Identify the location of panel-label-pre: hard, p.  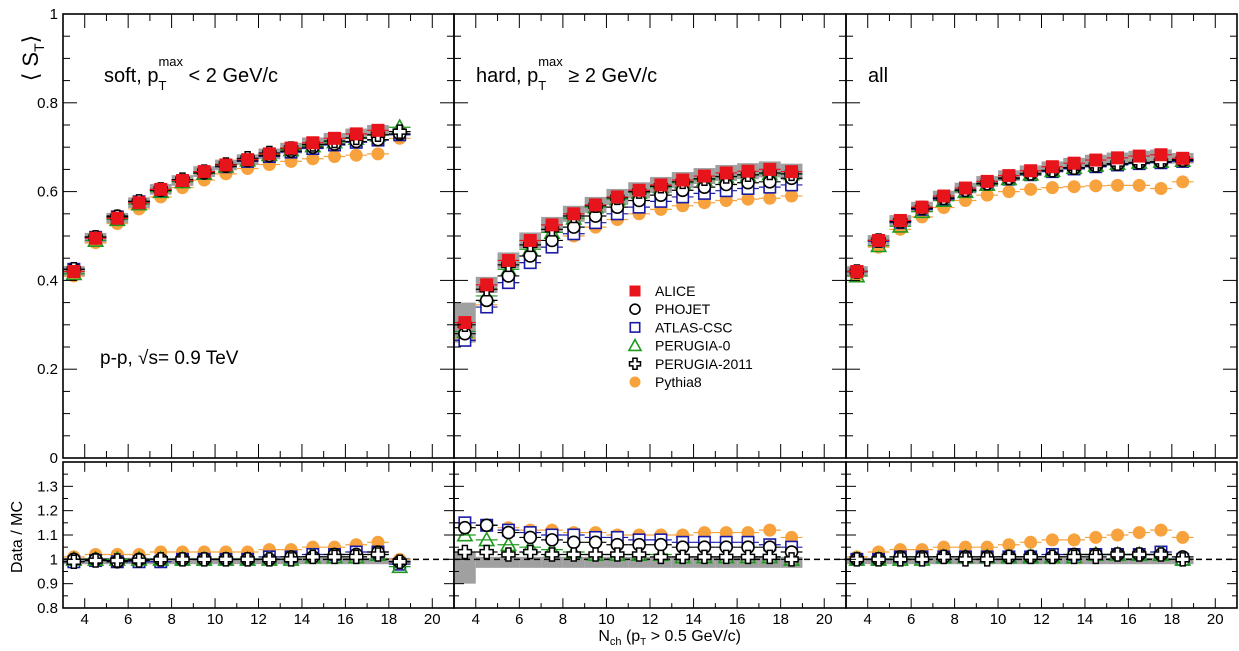
(507, 76).